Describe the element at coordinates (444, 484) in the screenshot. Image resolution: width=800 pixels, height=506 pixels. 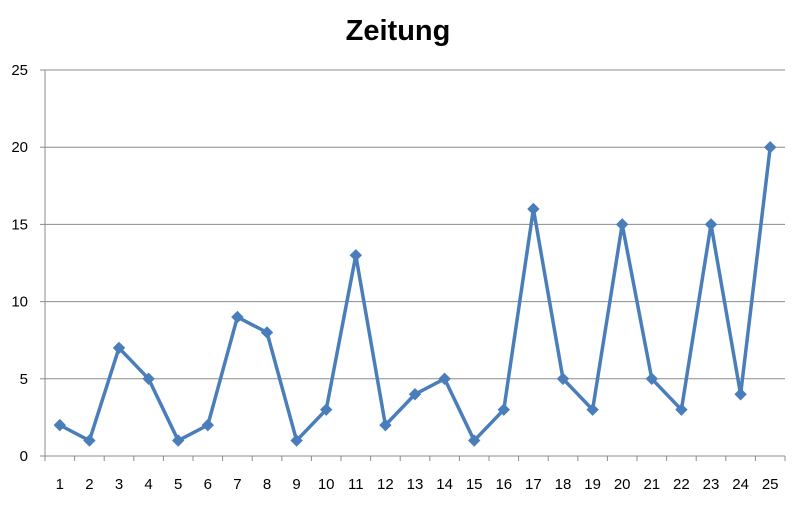
I see `x-tick-label: 14` at that location.